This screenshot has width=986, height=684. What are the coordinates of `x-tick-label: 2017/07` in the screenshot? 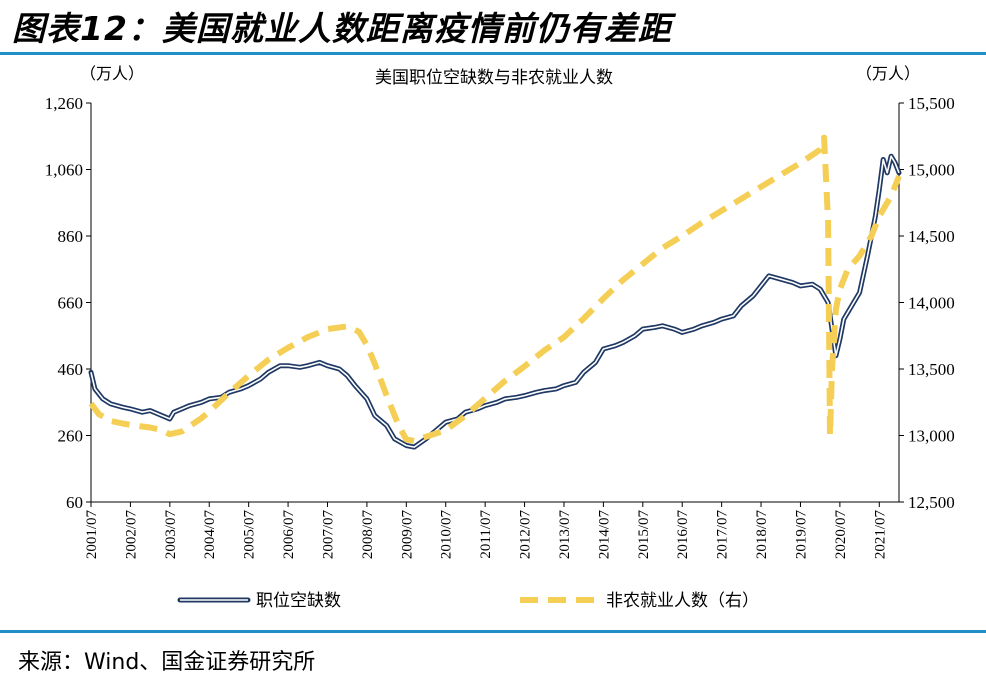 It's located at (723, 535).